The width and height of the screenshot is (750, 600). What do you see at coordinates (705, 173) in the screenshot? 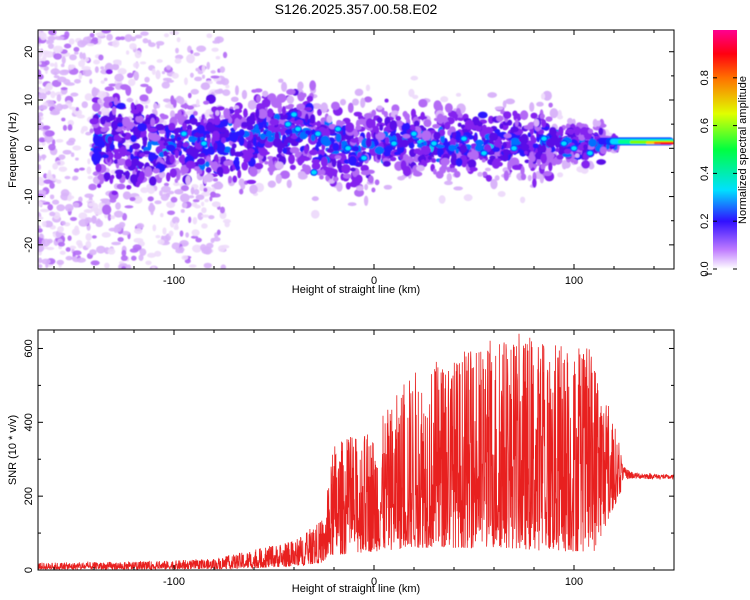
I see `colorbar-tick-label: 0.4` at bounding box center [705, 173].